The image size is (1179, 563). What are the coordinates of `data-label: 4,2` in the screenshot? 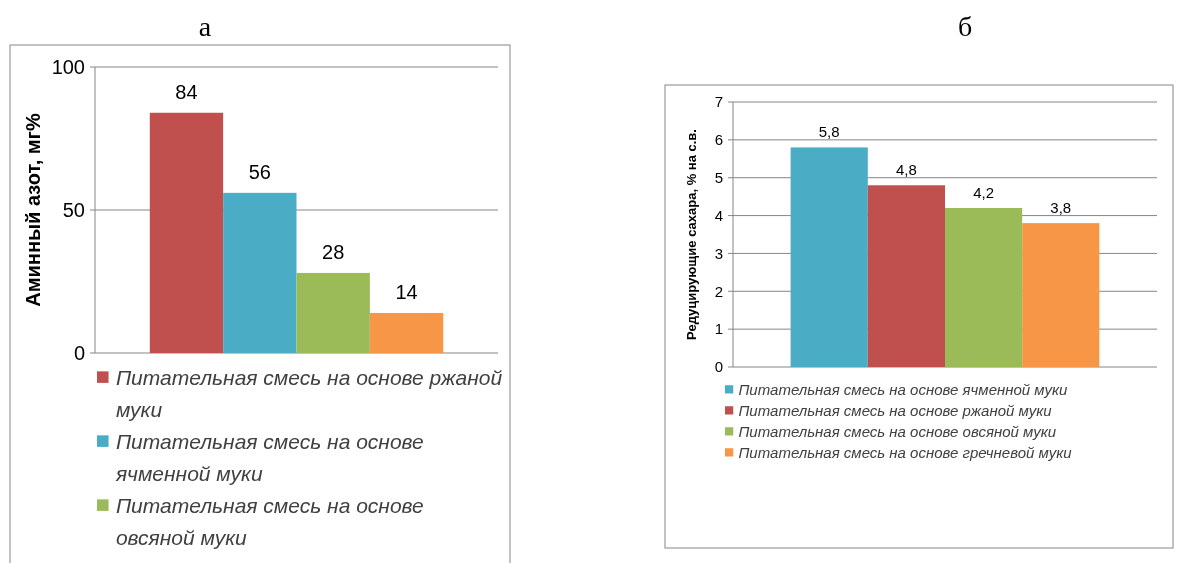 It's located at (984, 192).